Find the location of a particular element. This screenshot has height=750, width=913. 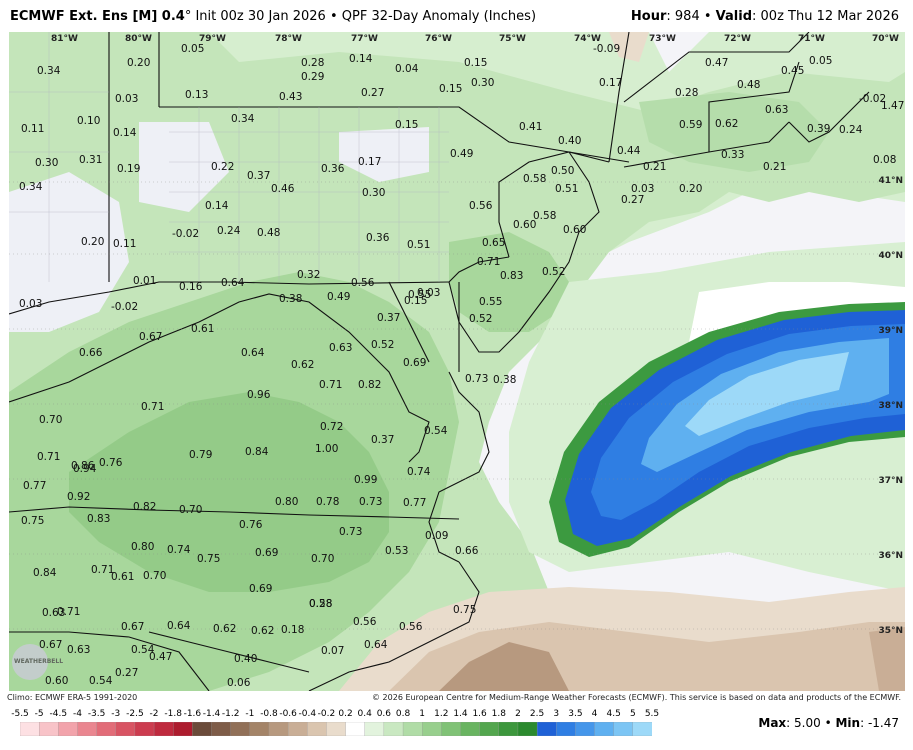

anomaly-value: 0.36 is located at coordinates (378, 238).